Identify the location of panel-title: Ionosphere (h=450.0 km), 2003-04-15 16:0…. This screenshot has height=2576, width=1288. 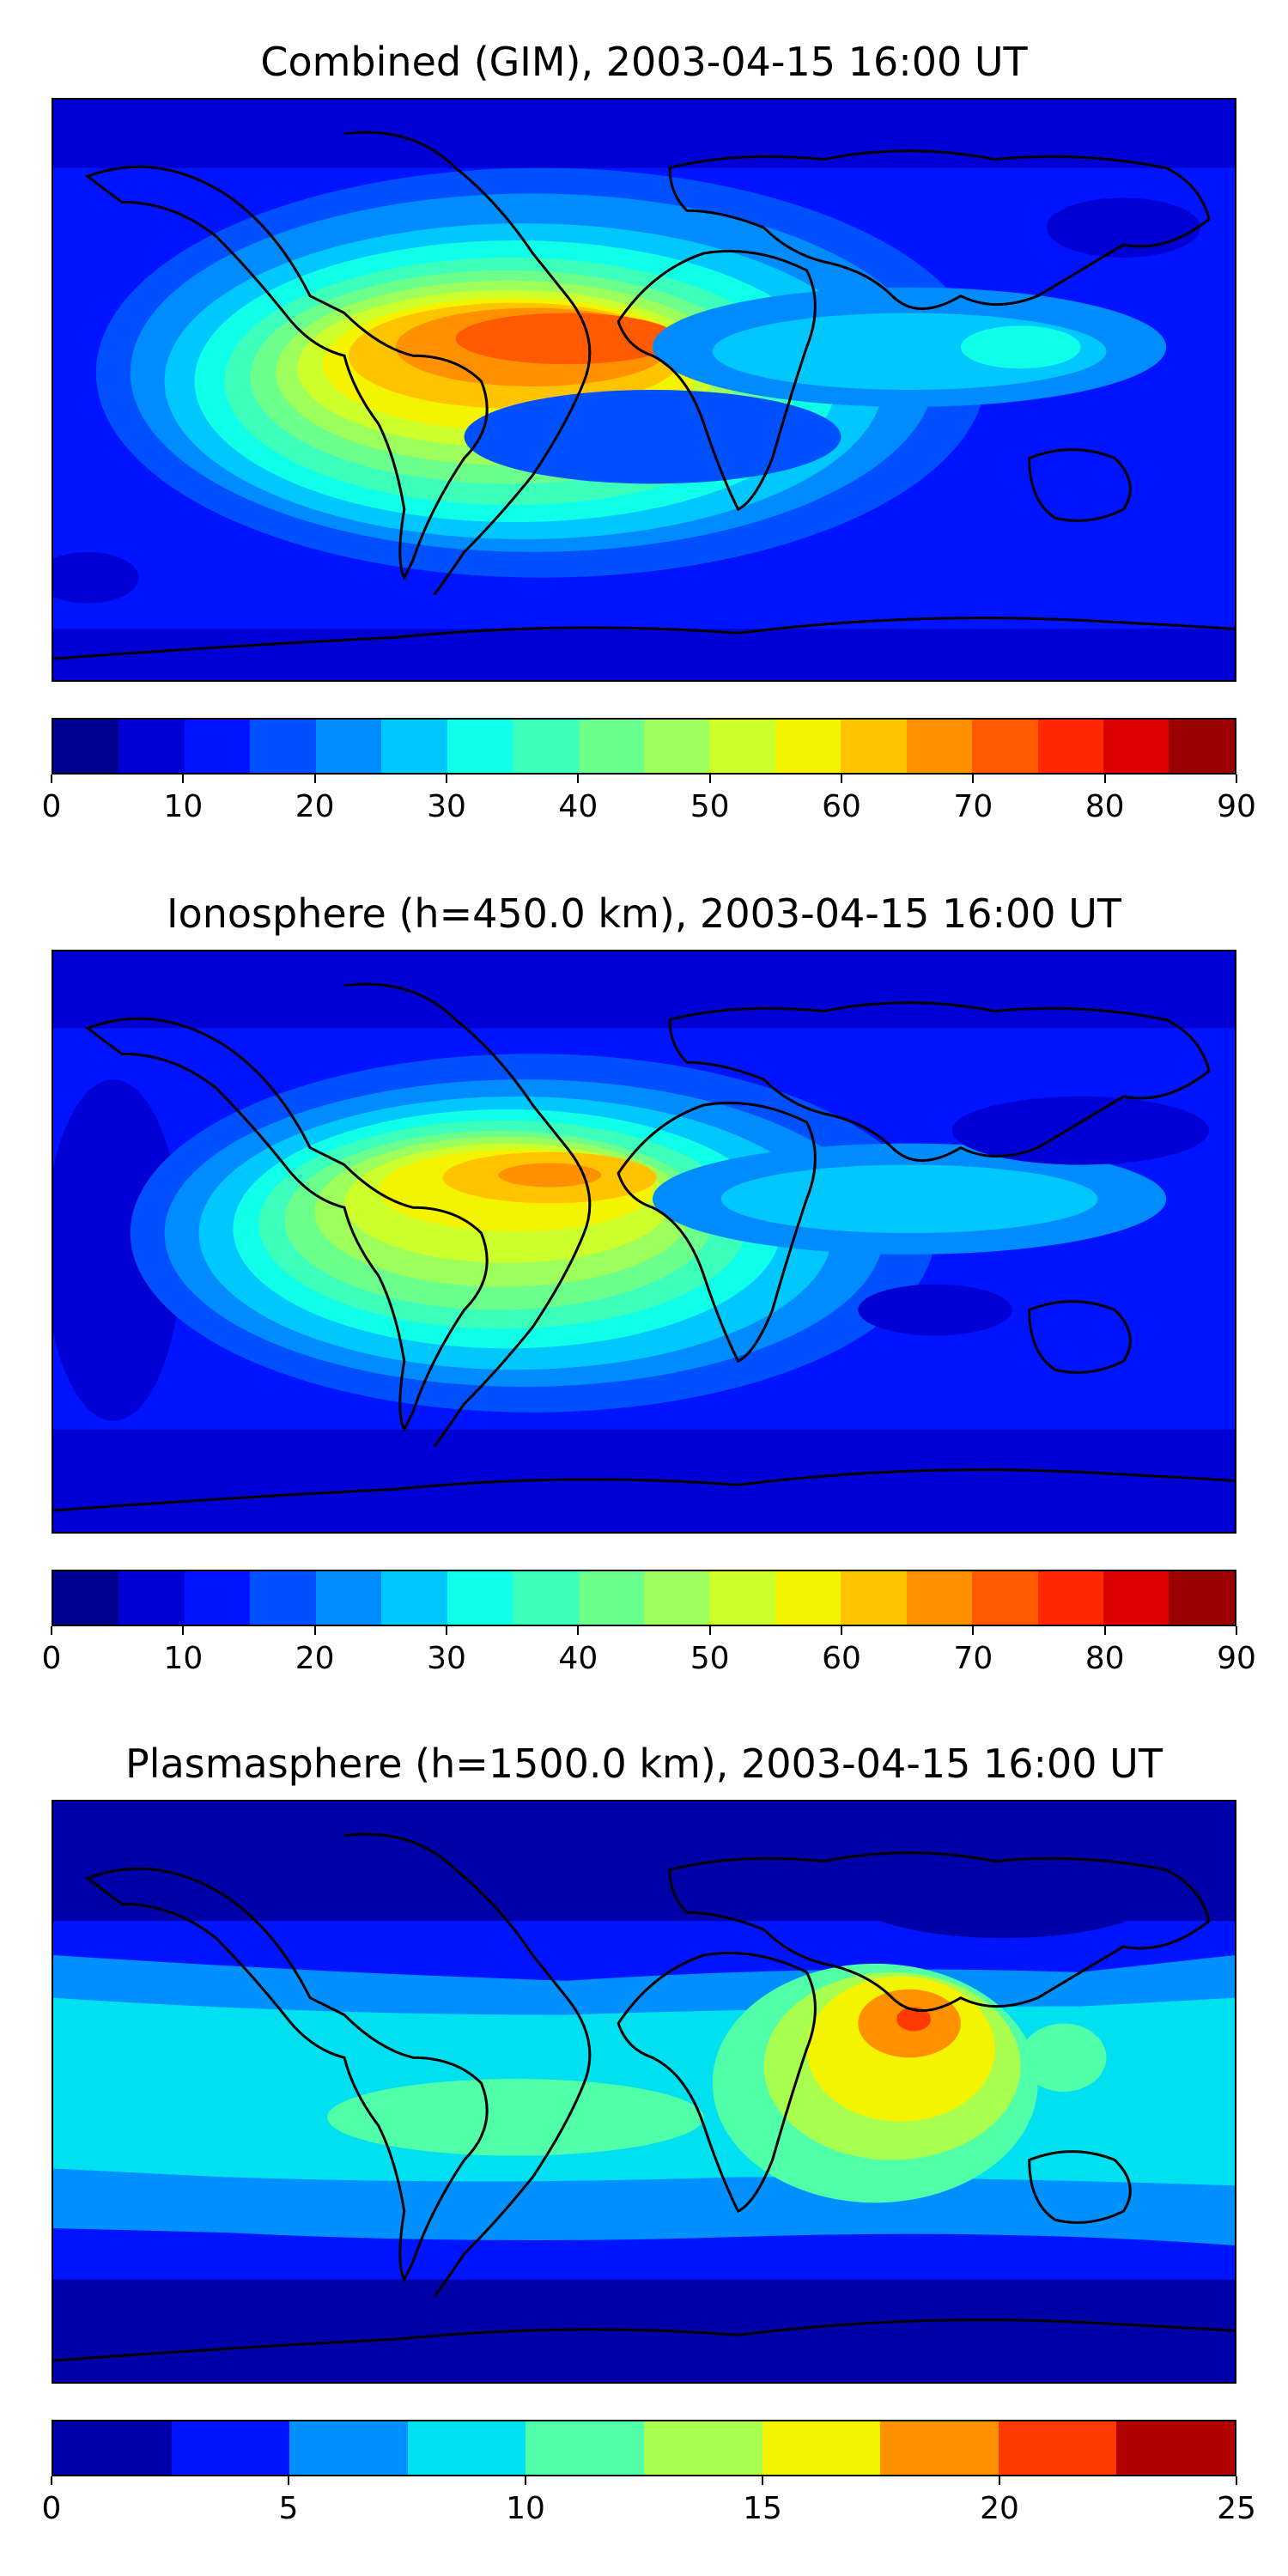
(644, 914).